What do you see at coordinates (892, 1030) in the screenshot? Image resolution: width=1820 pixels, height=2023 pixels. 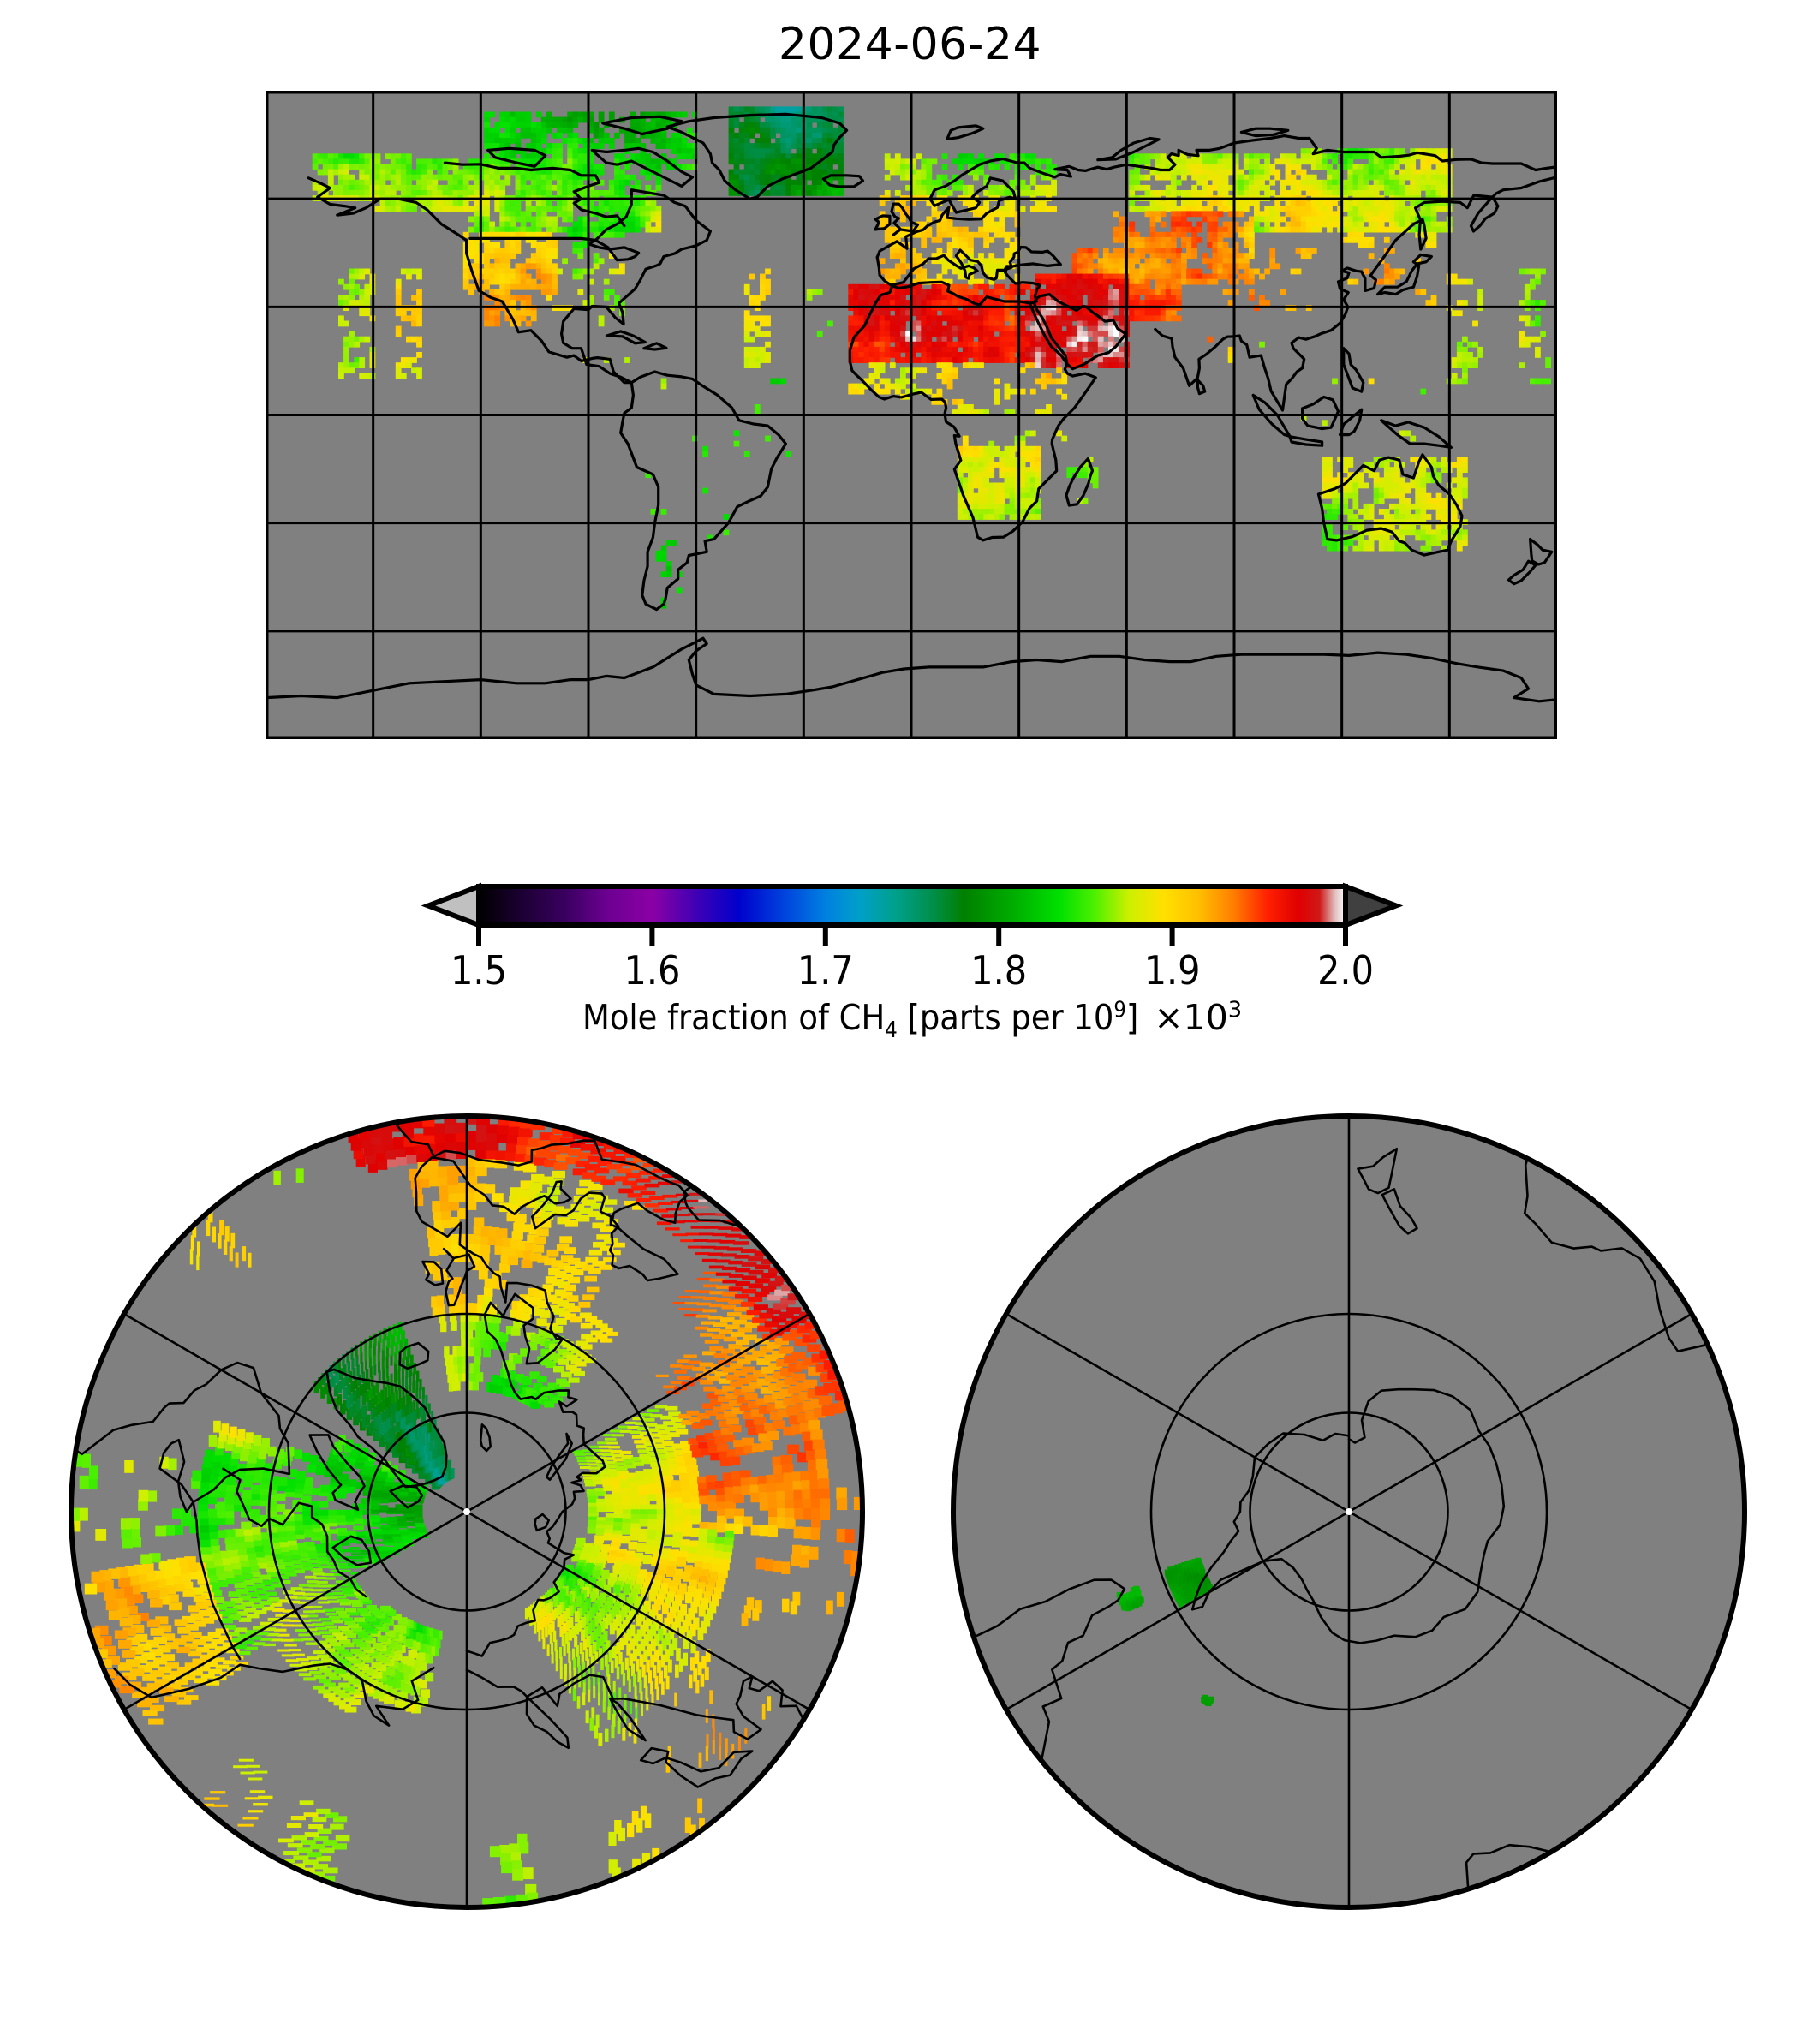 I see `ch4-subscript: 4` at bounding box center [892, 1030].